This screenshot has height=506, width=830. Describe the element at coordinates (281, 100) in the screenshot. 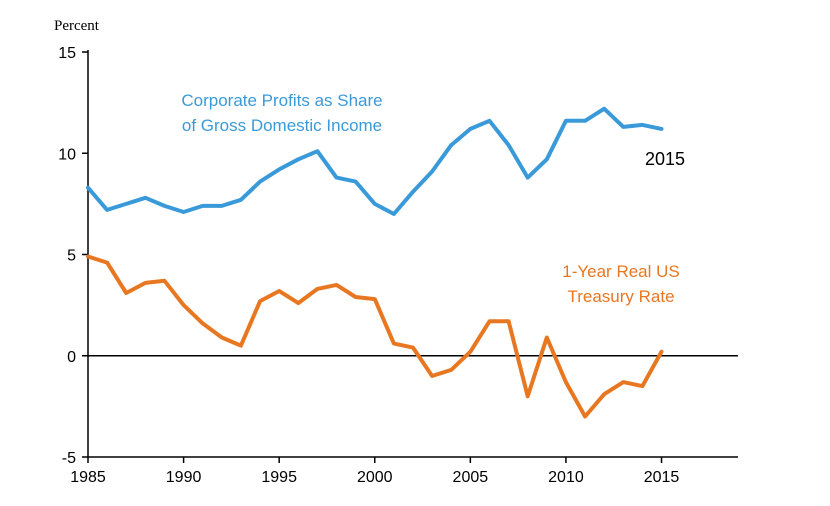

I see `profits-series-label: Corporate Profits as Share` at that location.